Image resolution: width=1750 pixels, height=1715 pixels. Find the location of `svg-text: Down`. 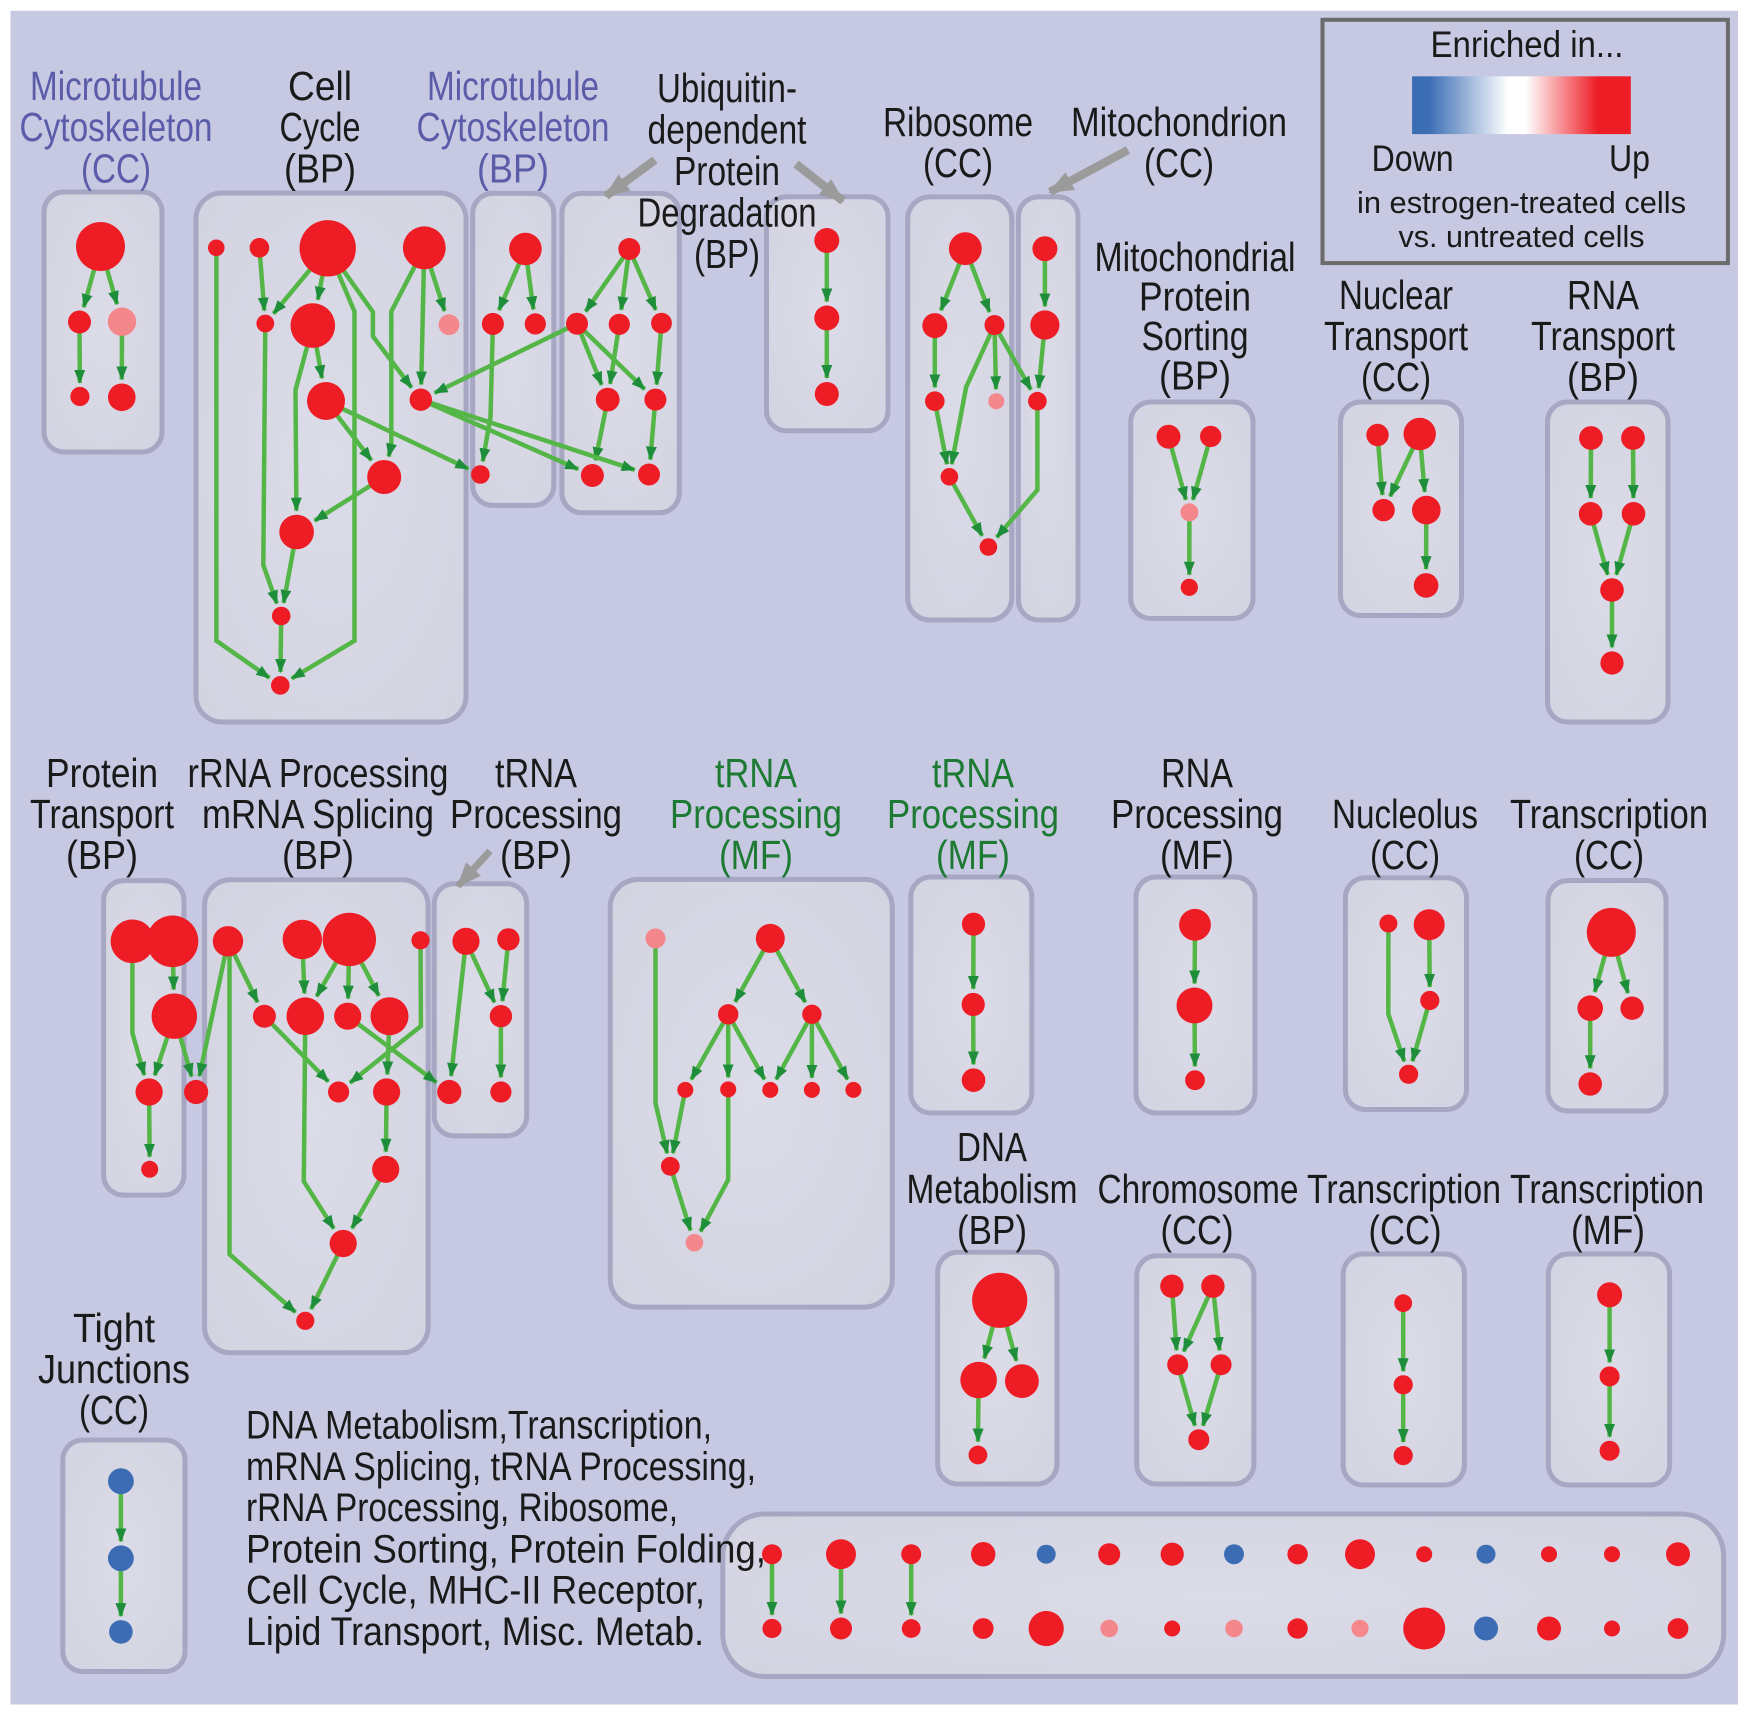

svg-text: Down is located at coordinates (1413, 158).